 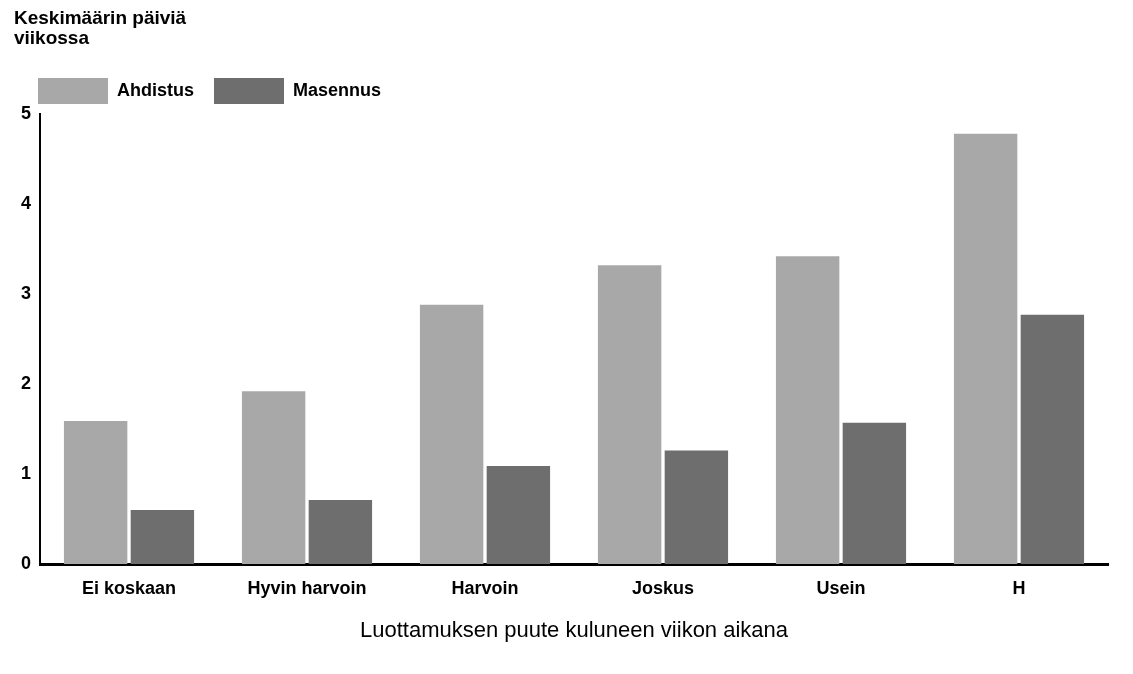 I want to click on y-tick-label: 2, so click(x=26, y=382).